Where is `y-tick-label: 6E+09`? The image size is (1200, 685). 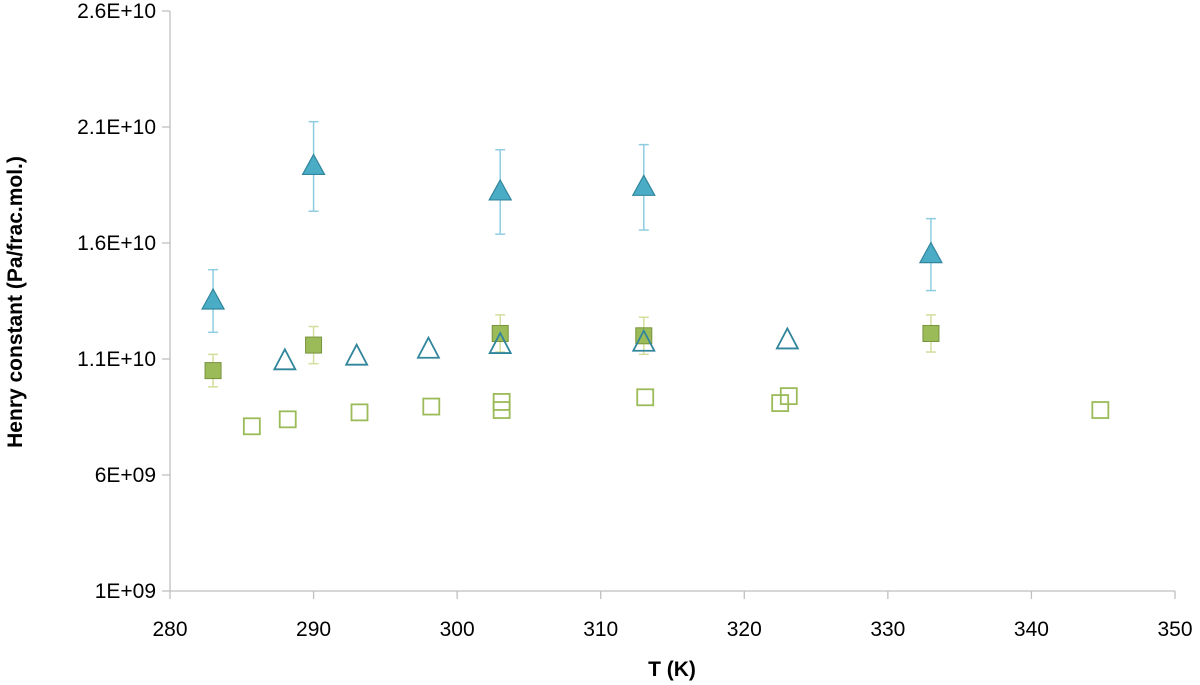 y-tick-label: 6E+09 is located at coordinates (125, 475).